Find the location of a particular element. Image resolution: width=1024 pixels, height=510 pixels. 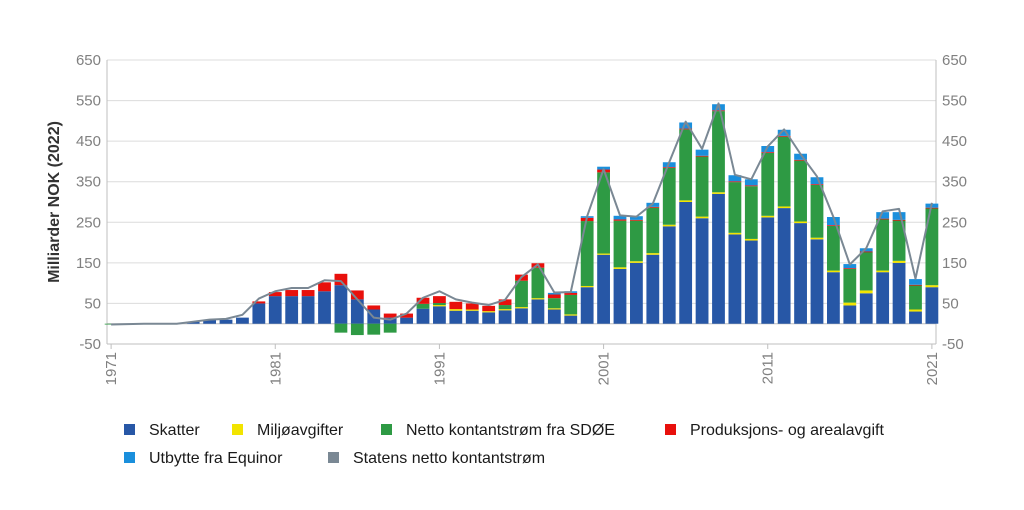

bar-segment-milj-avgifter-2003 is located at coordinates (636, 262).